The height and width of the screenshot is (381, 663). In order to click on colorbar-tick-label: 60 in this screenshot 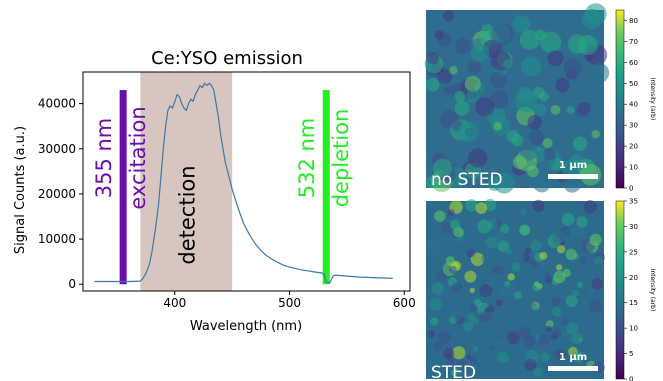, I will do `click(633, 63)`.